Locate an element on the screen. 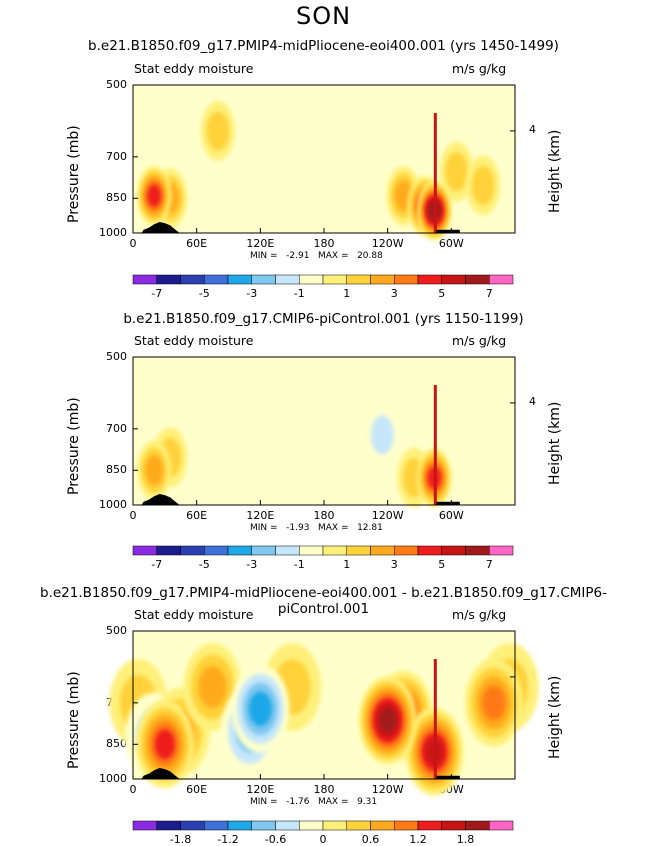 The image size is (647, 846). colorbar-label: 1.8 is located at coordinates (465, 839).